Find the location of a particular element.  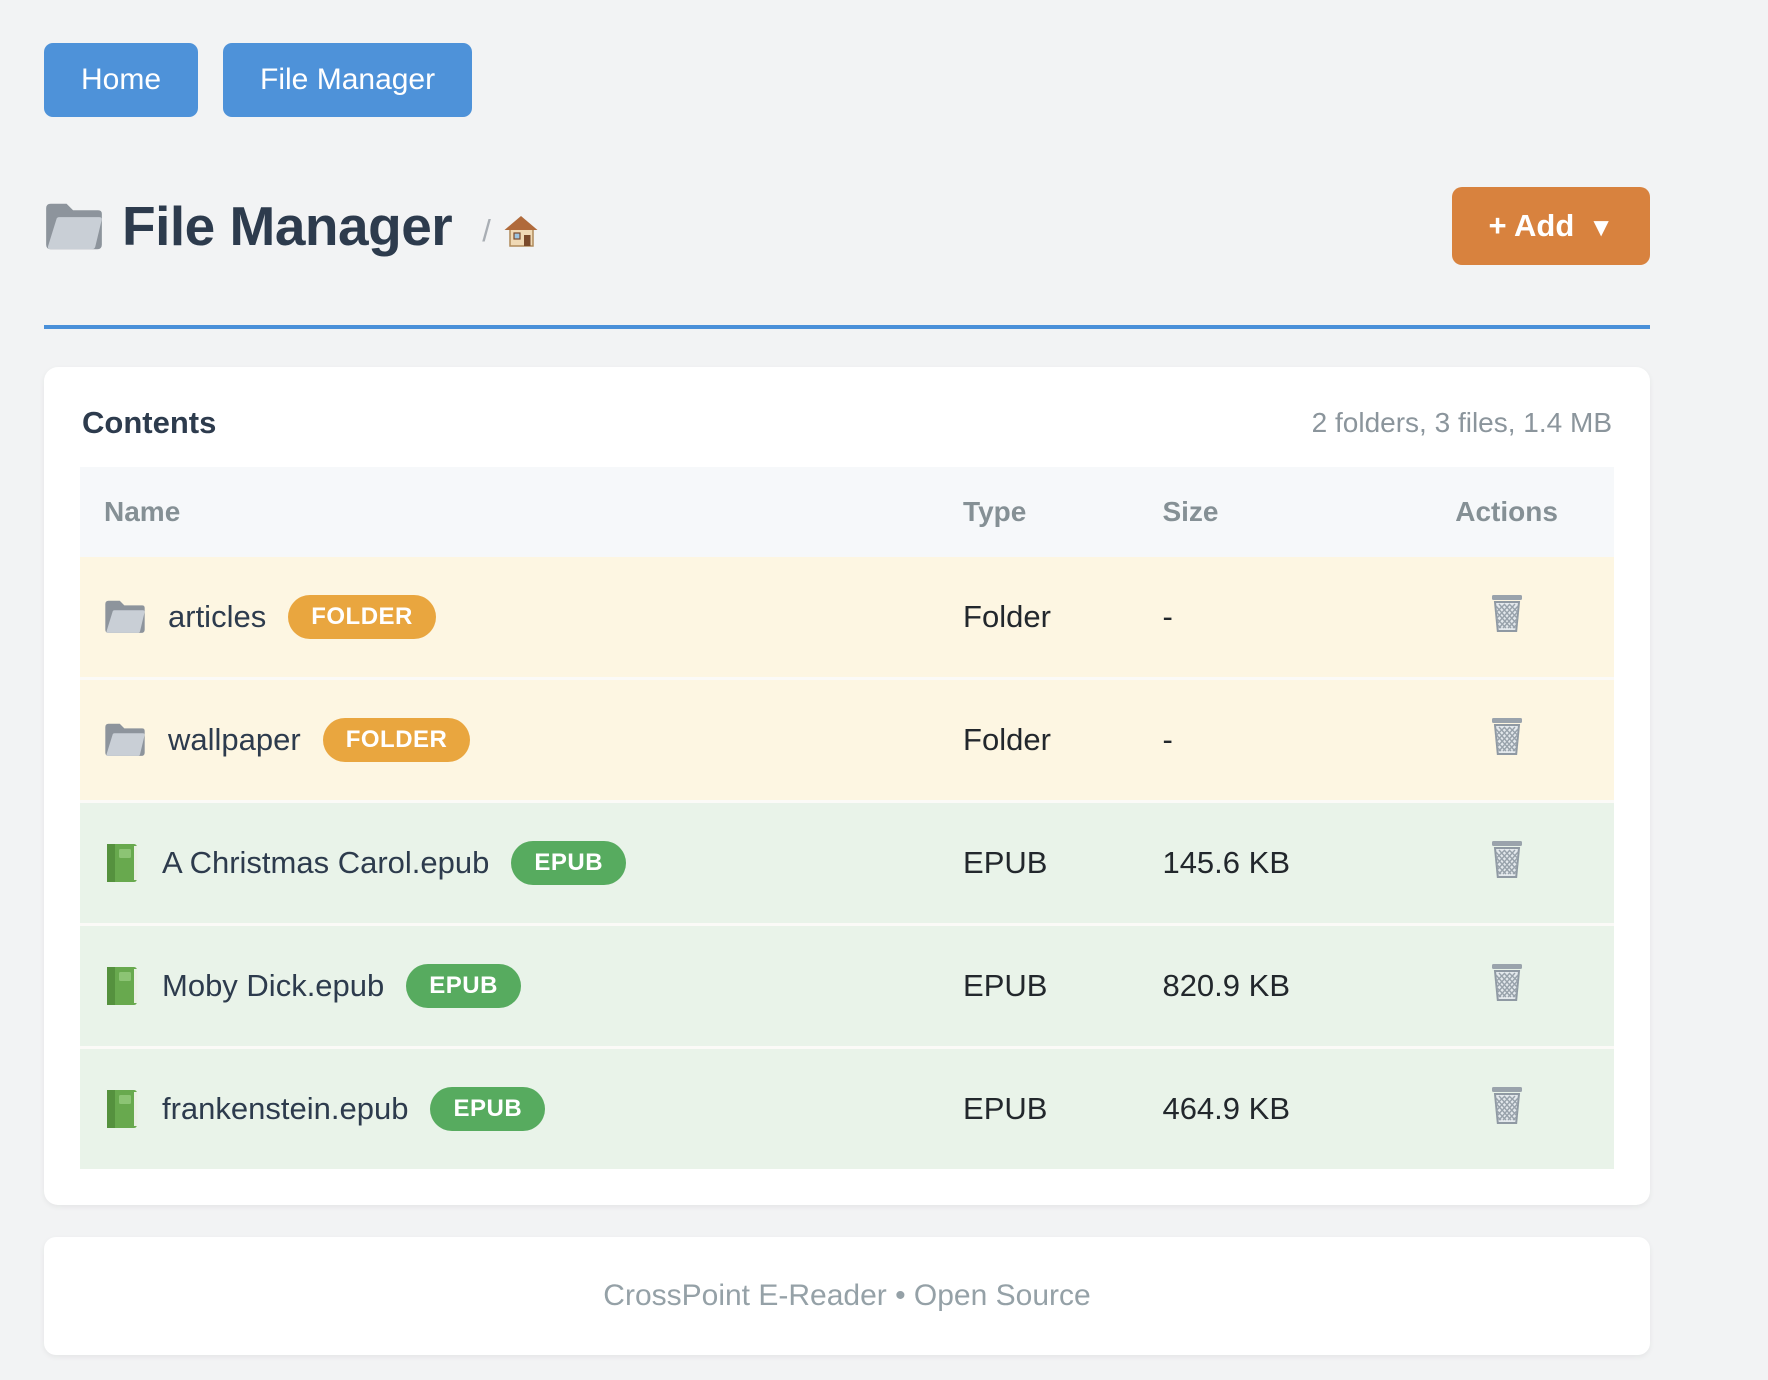

table-row: articles FOLDER Folder - is located at coordinates (847, 618).